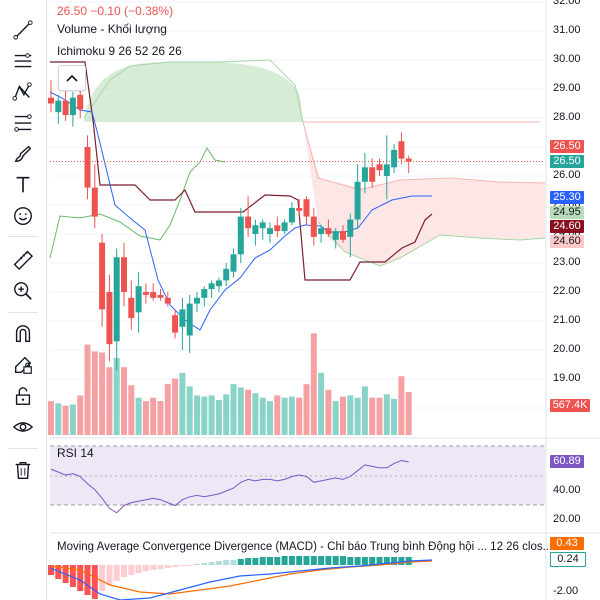  Describe the element at coordinates (115, 11) in the screenshot. I see `price-change-text: 26.50 −0.10 (−0.38%)` at that location.